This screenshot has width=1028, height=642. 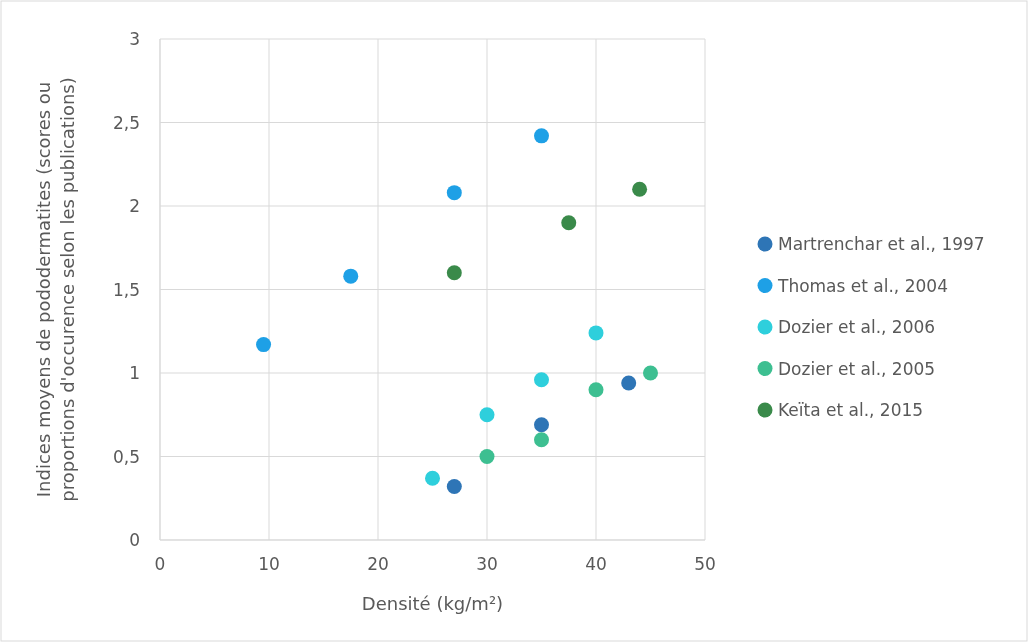 I want to click on x-tick-label: 50, so click(x=705, y=564).